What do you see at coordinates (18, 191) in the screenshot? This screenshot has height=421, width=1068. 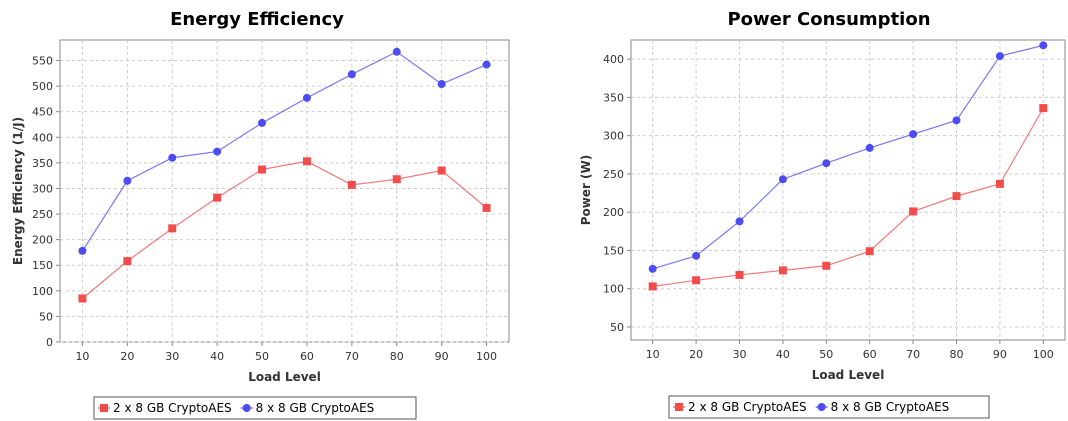 I see `y-axis-label: Energy Efficiency (1/J)` at bounding box center [18, 191].